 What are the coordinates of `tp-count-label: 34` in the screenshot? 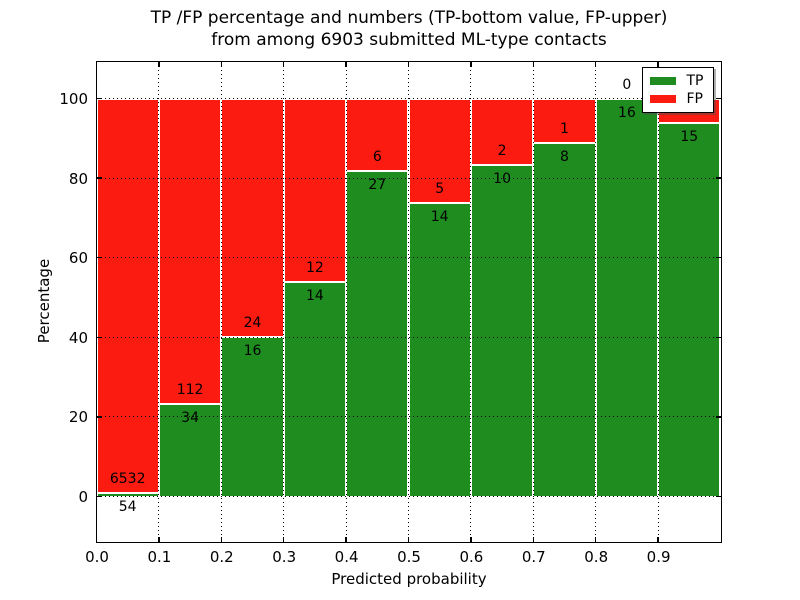 It's located at (190, 417).